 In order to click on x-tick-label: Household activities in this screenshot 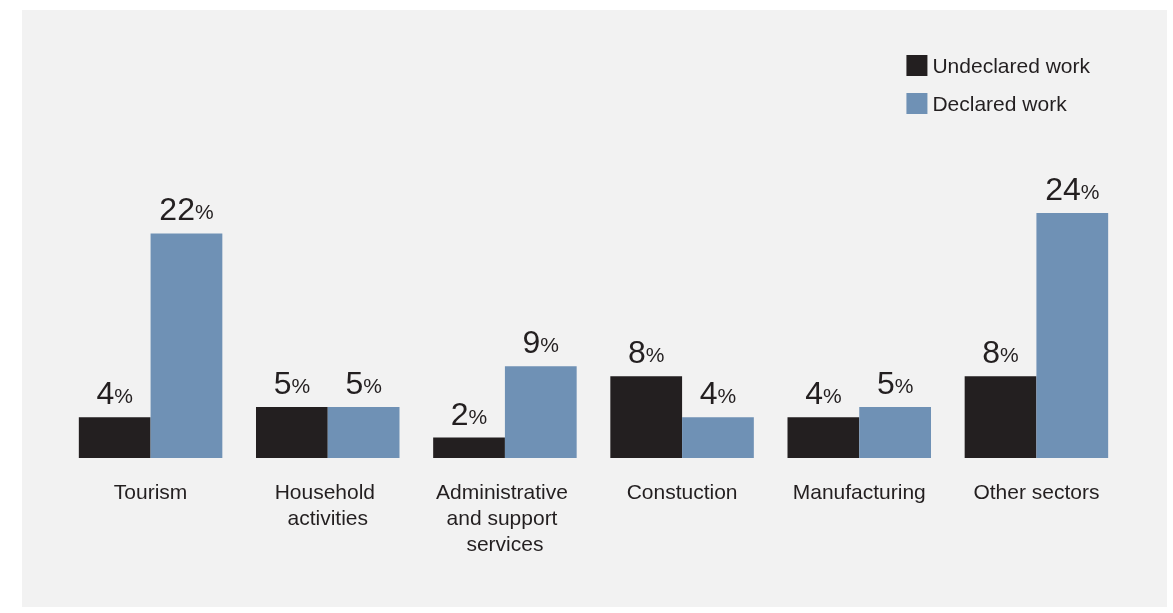, I will do `click(327, 504)`.